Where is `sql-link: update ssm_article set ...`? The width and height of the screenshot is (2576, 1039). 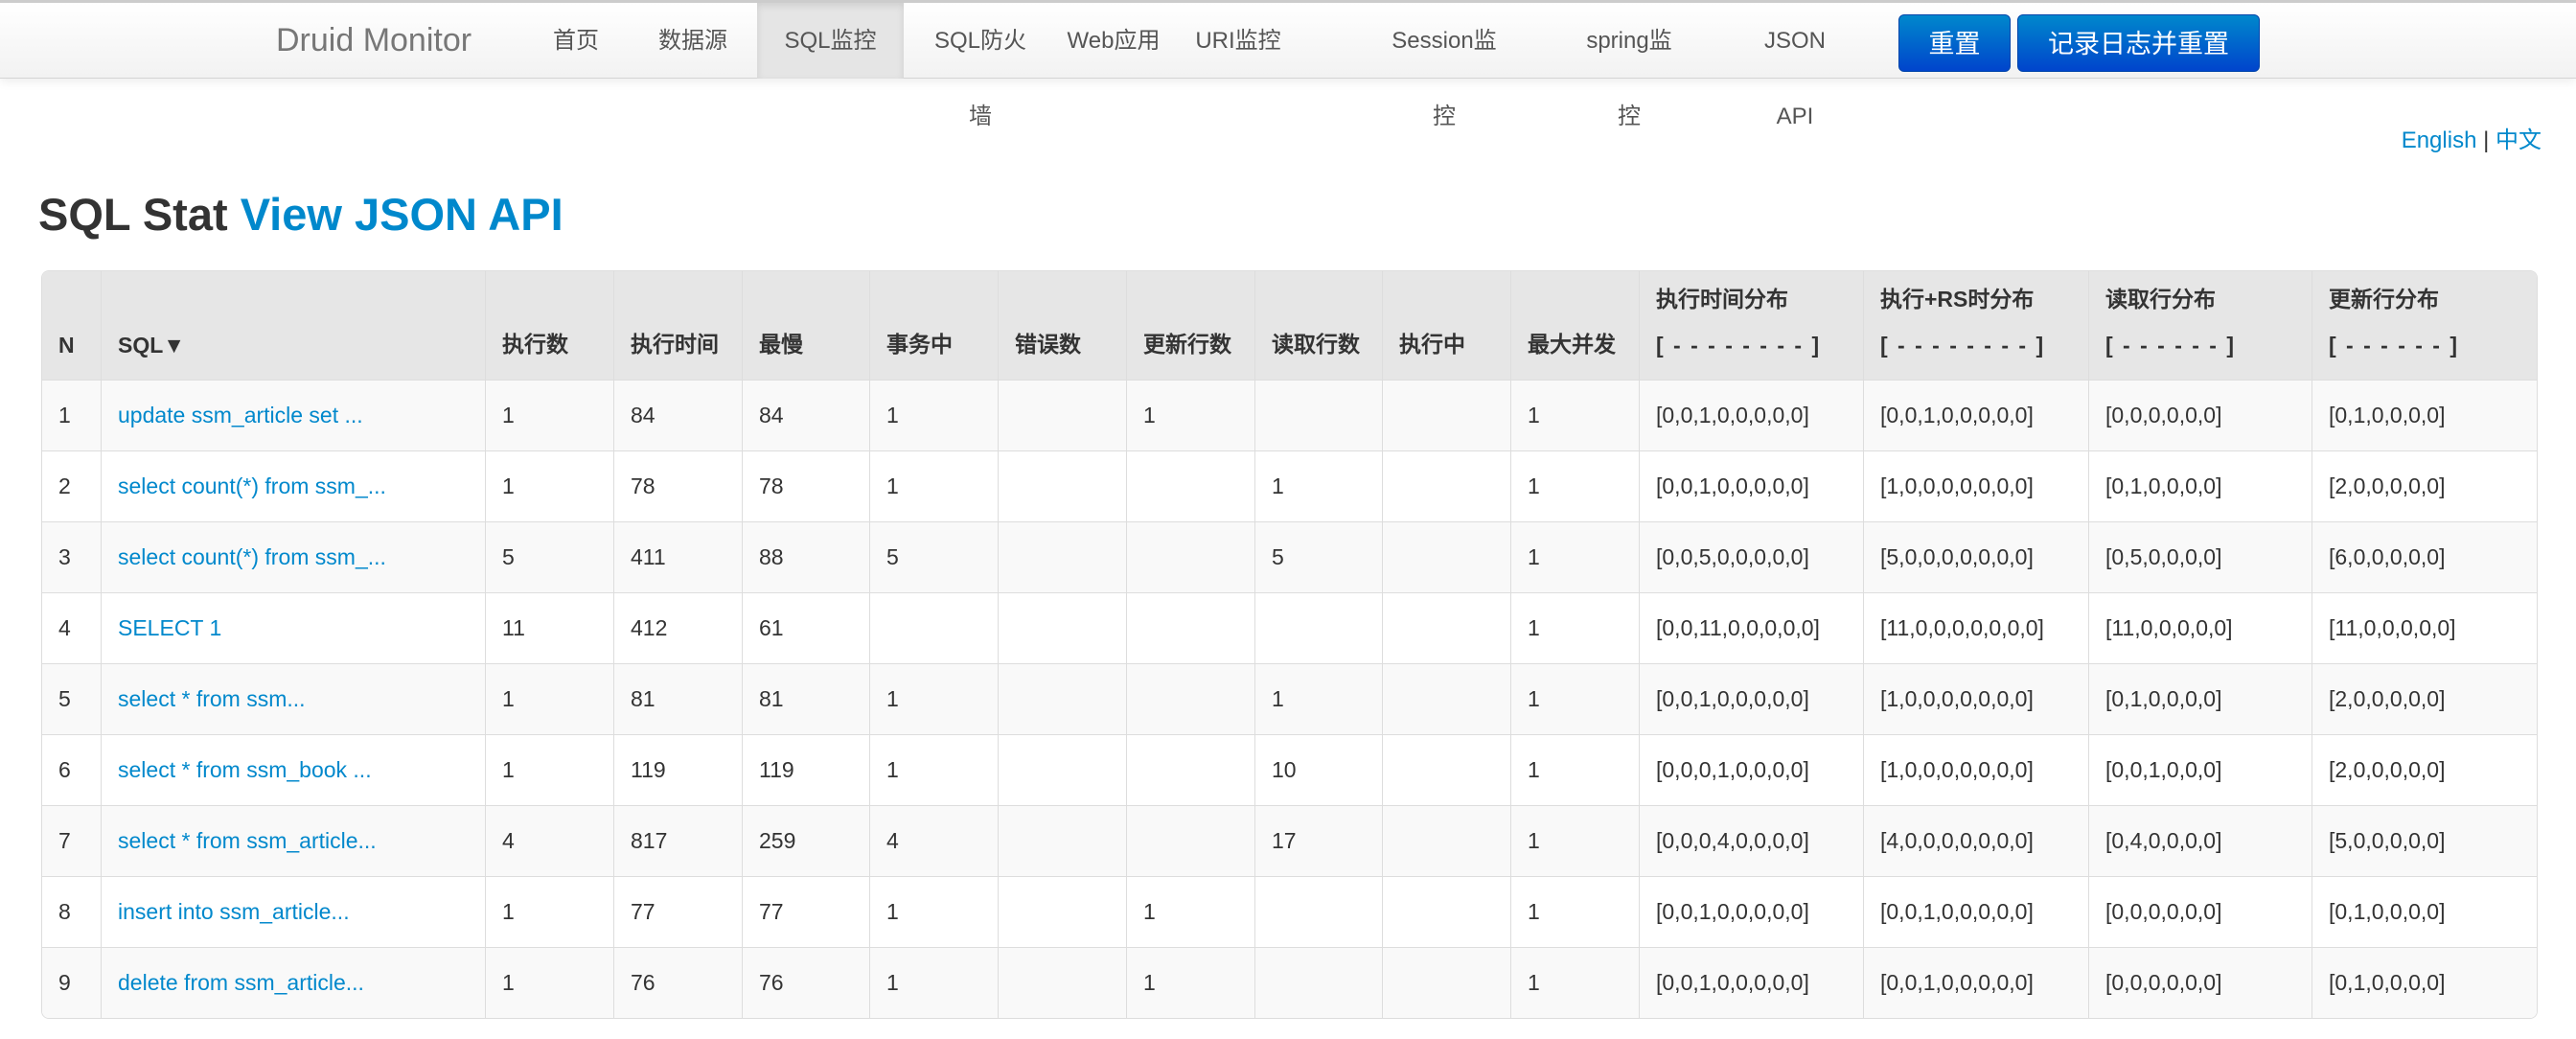
sql-link: update ssm_article set ... is located at coordinates (240, 415).